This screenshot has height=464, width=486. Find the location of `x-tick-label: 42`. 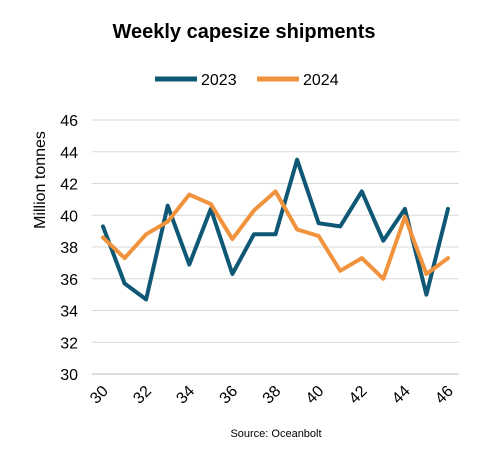

x-tick-label: 42 is located at coordinates (358, 395).